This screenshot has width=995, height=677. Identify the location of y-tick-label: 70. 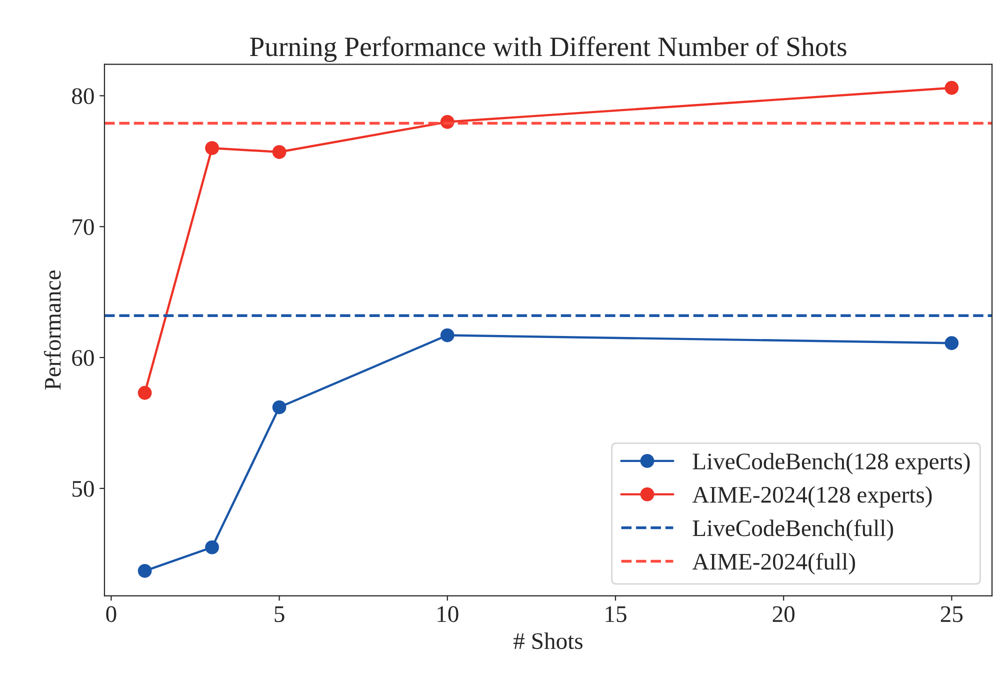
(83, 227).